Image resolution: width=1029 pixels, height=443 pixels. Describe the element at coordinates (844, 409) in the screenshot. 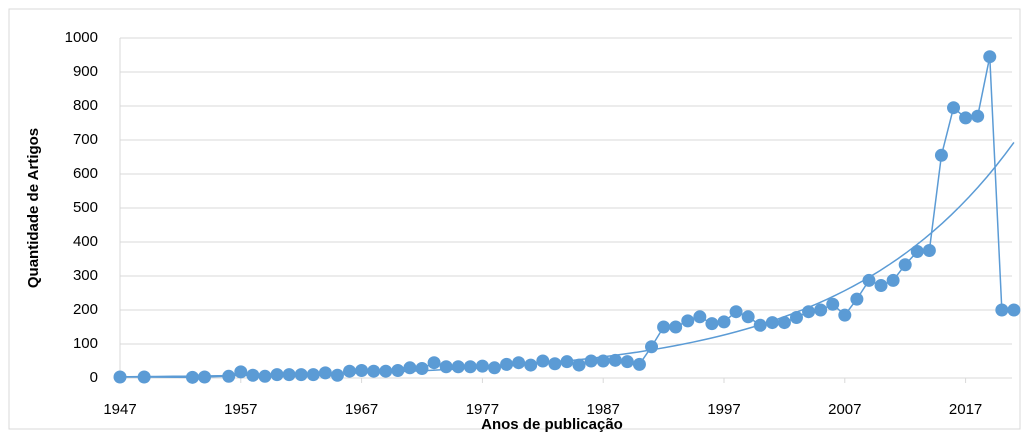

I see `x-tick-label: 2007` at that location.